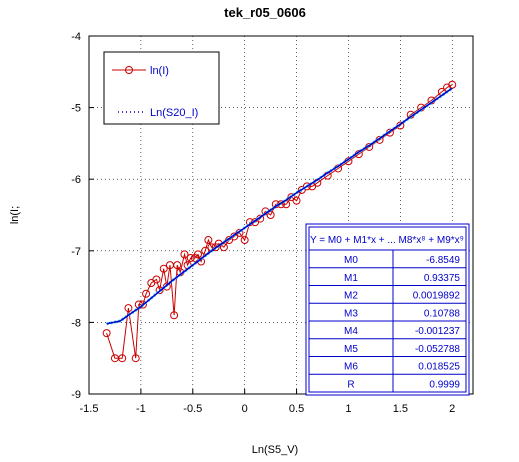 The width and height of the screenshot is (519, 462). What do you see at coordinates (265, 12) in the screenshot?
I see `chart-title: tek_r05_0606` at bounding box center [265, 12].